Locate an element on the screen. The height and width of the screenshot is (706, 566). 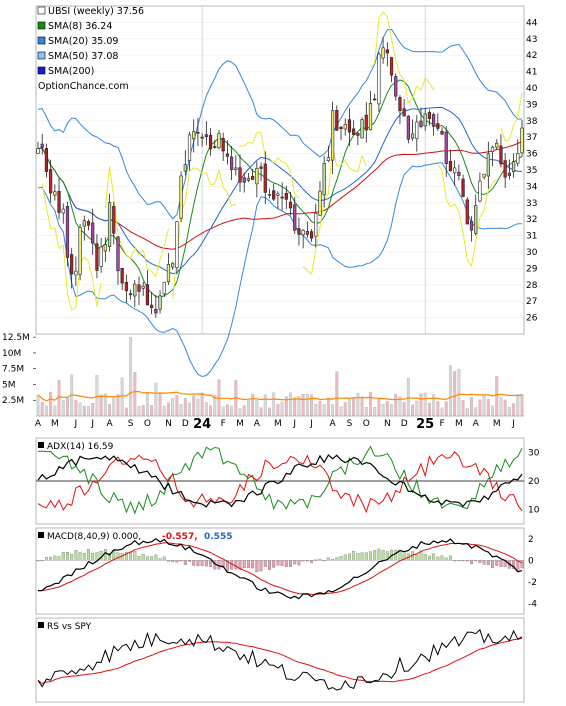
price-tick-label: 37 is located at coordinates (531, 138).